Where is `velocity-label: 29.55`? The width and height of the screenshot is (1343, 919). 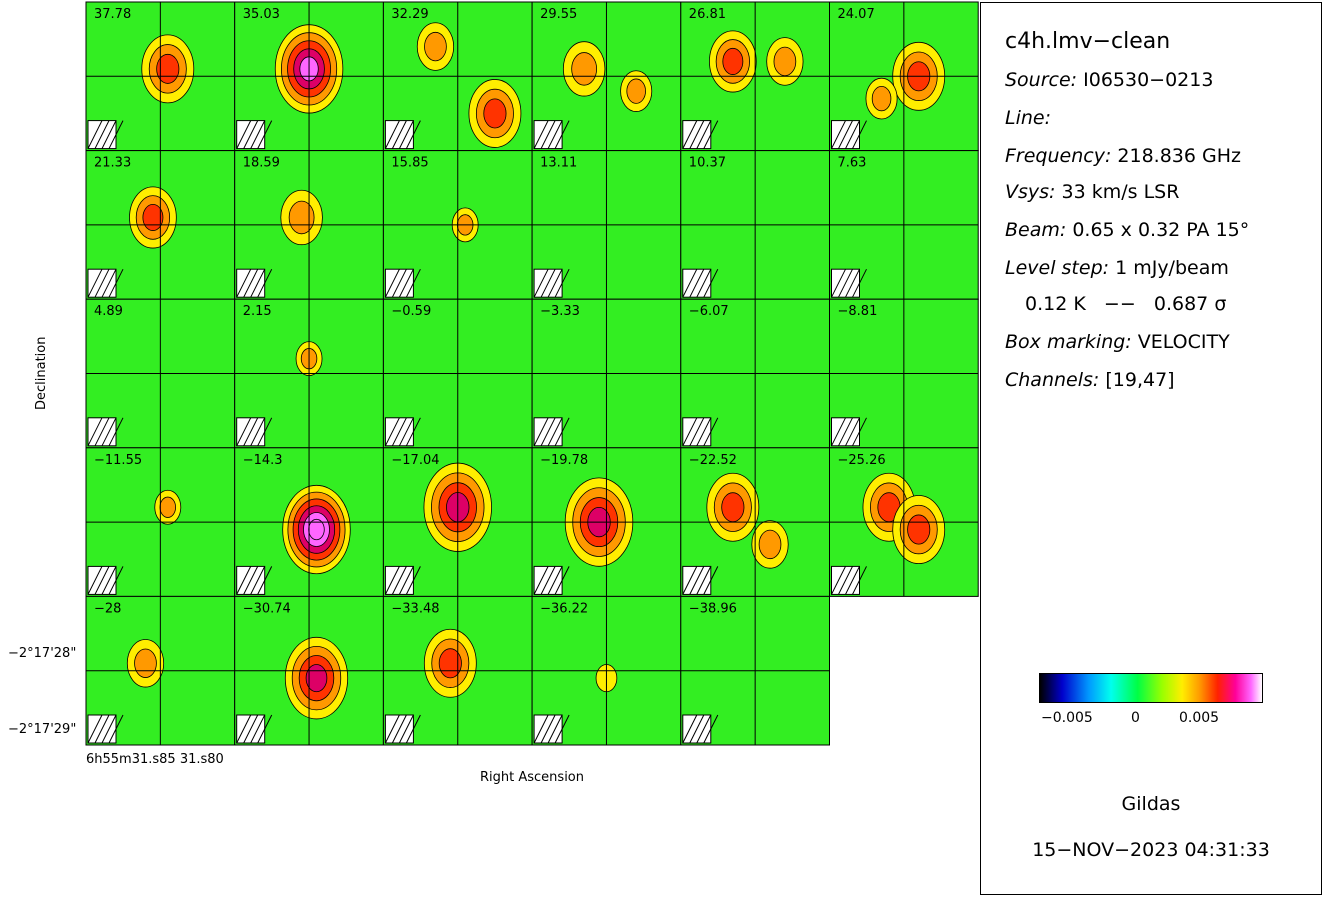 velocity-label: 29.55 is located at coordinates (558, 14).